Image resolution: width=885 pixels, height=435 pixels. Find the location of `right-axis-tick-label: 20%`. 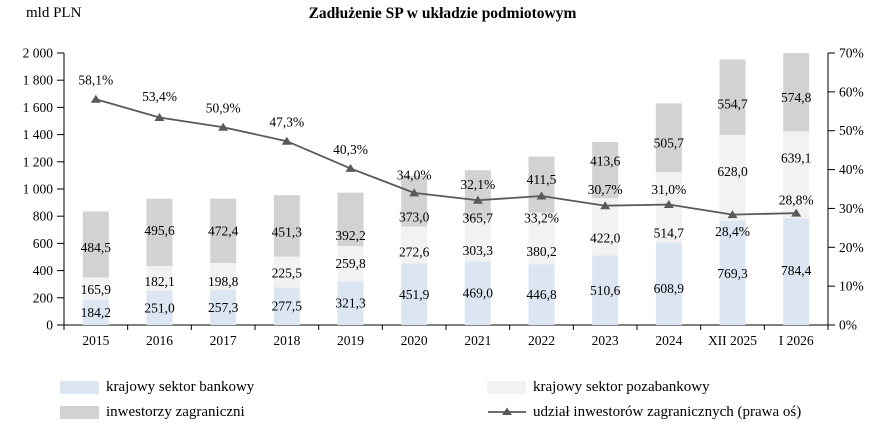

right-axis-tick-label: 20% is located at coordinates (851, 247).